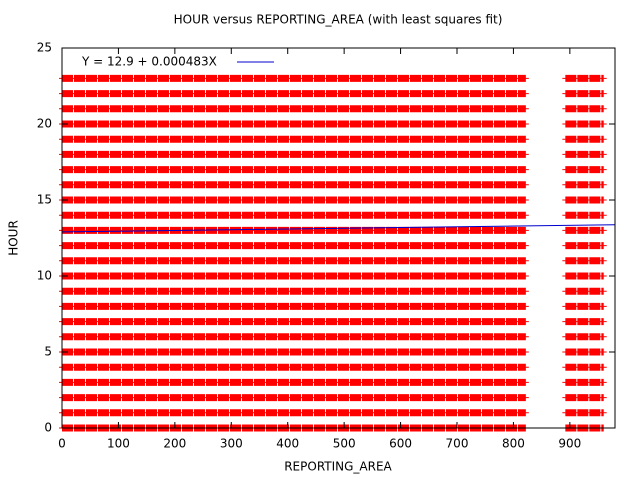  What do you see at coordinates (44, 124) in the screenshot?
I see `y-tick-label: 20` at bounding box center [44, 124].